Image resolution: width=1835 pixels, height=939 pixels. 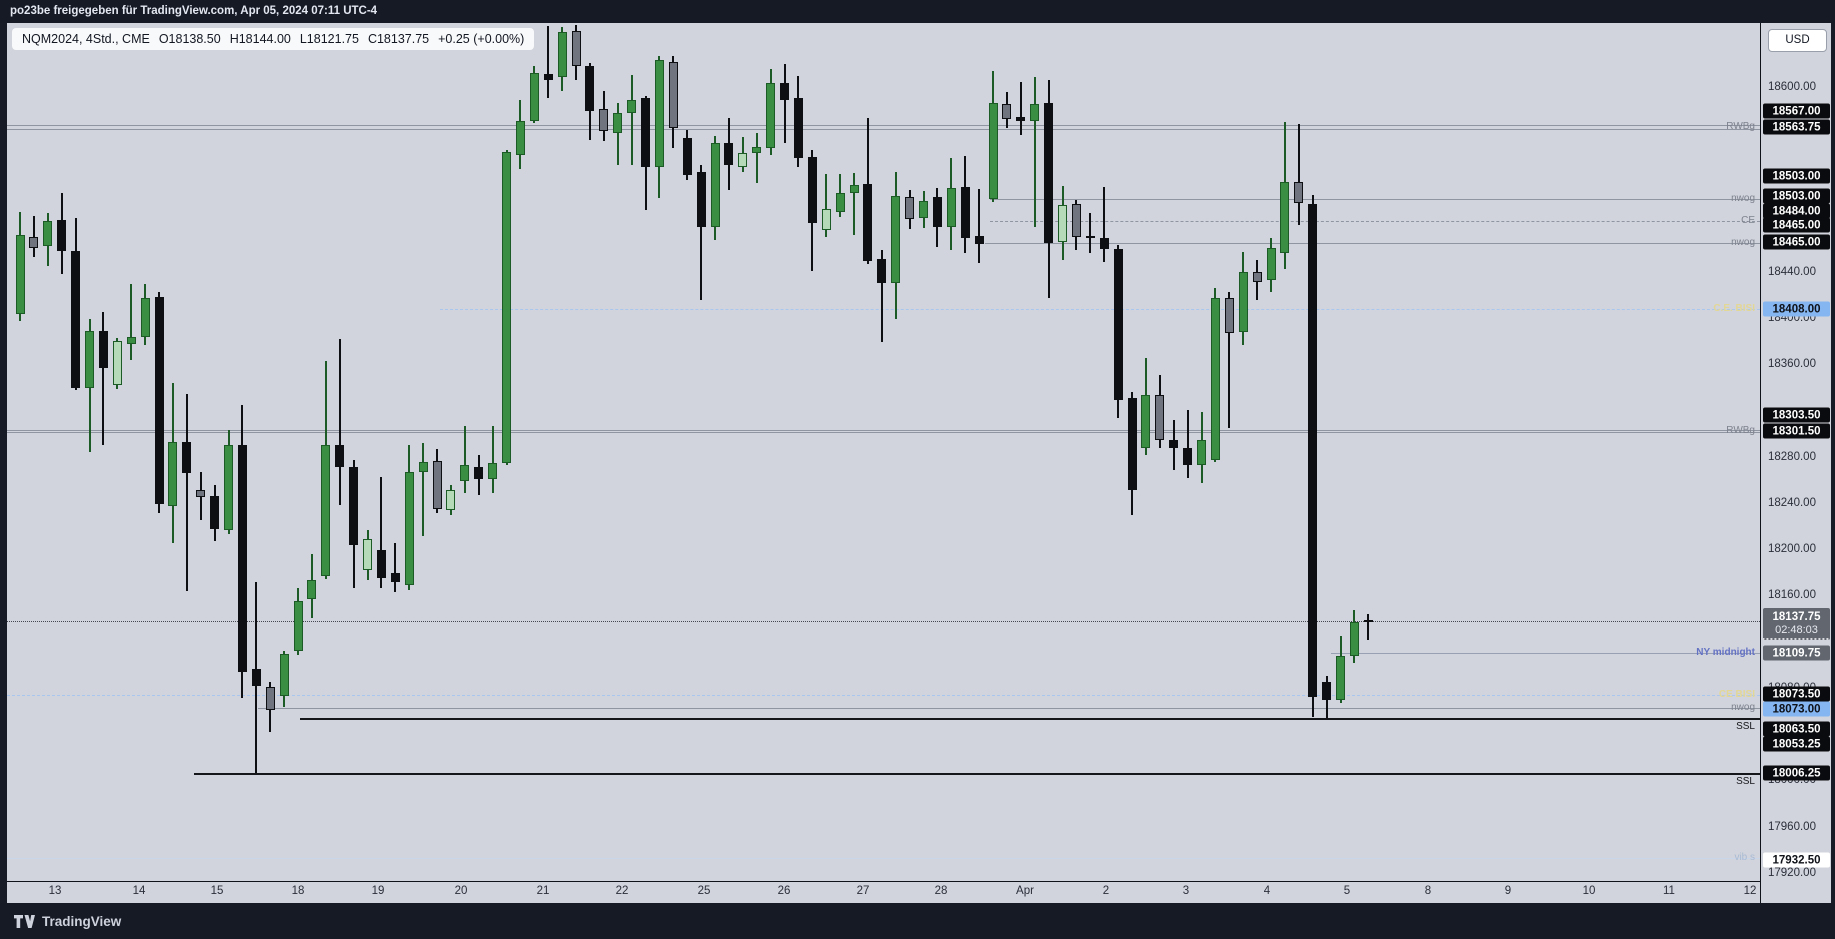 What do you see at coordinates (1796, 225) in the screenshot?
I see `price-axis-label: 18465.00` at bounding box center [1796, 225].